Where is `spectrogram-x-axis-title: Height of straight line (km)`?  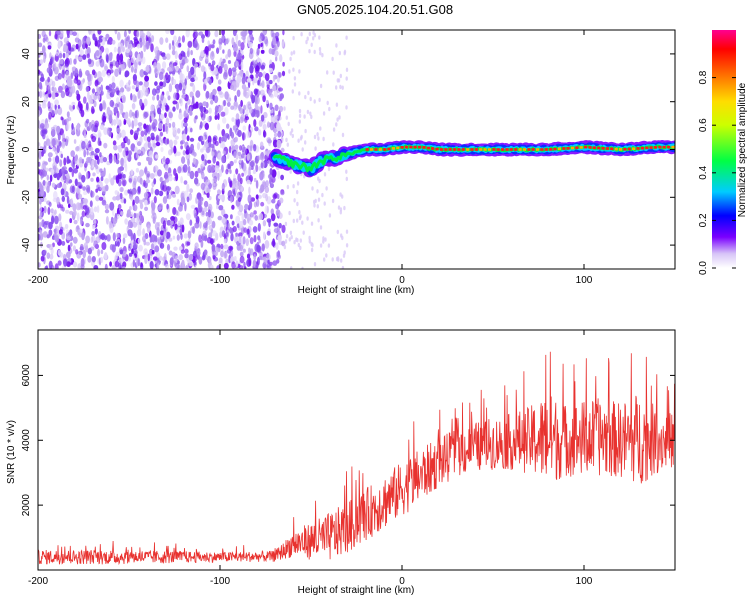 spectrogram-x-axis-title: Height of straight line (km) is located at coordinates (356, 290).